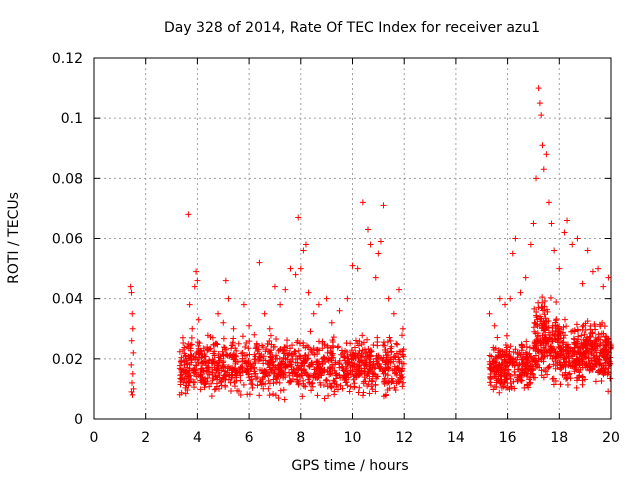 This screenshot has height=480, width=640. I want to click on y-tick-labels: 0 0.02 0.04 0.06 0.08 0.1 0.12, so click(67, 239).